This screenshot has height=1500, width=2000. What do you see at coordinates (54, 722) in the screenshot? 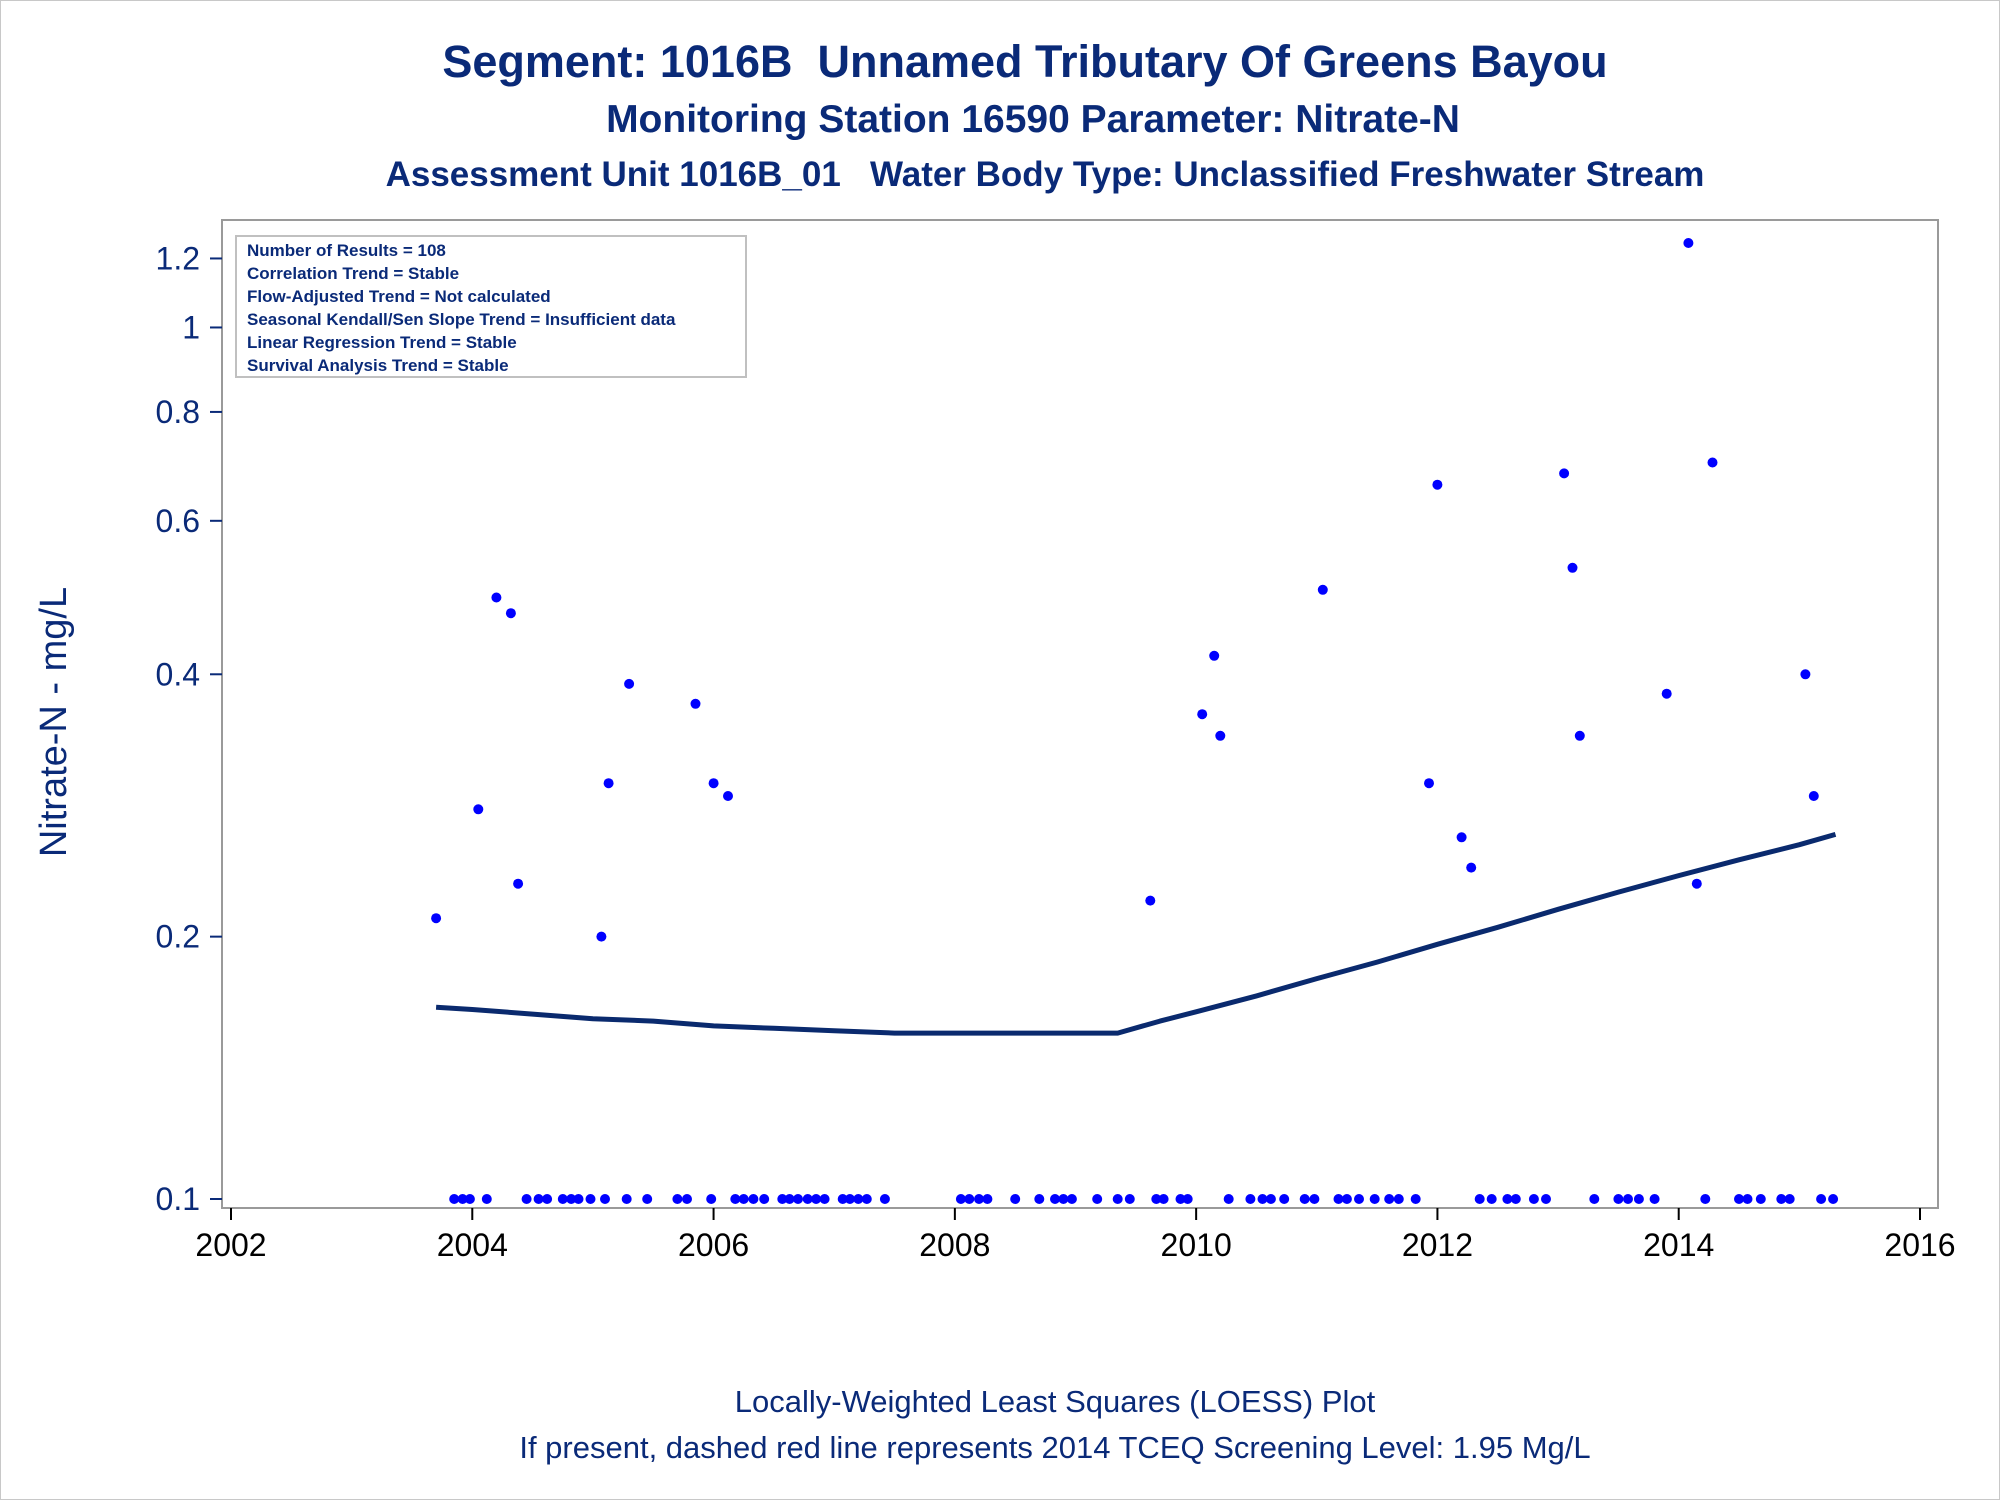
I see `y-axis-label: Nitrate-N - mg/L` at bounding box center [54, 722].